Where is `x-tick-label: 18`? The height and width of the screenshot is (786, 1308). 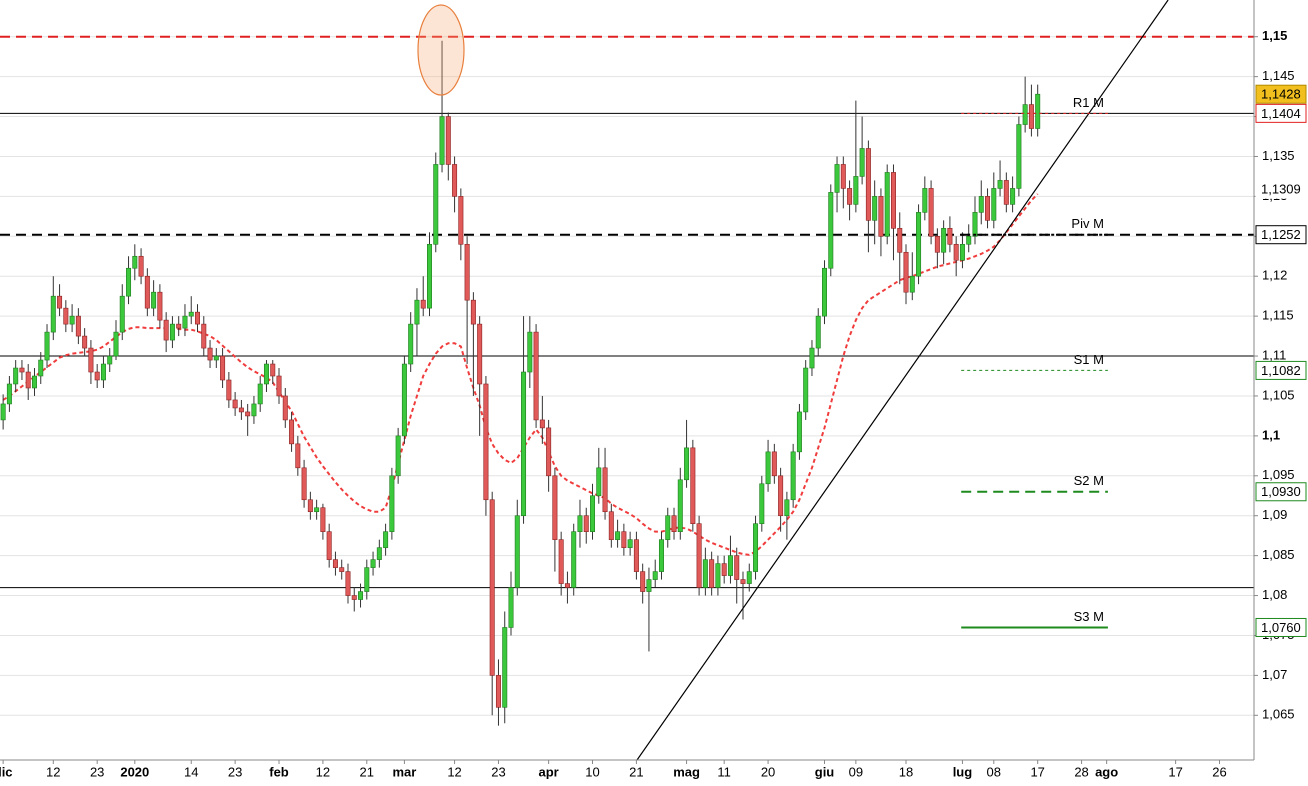 x-tick-label: 18 is located at coordinates (906, 771).